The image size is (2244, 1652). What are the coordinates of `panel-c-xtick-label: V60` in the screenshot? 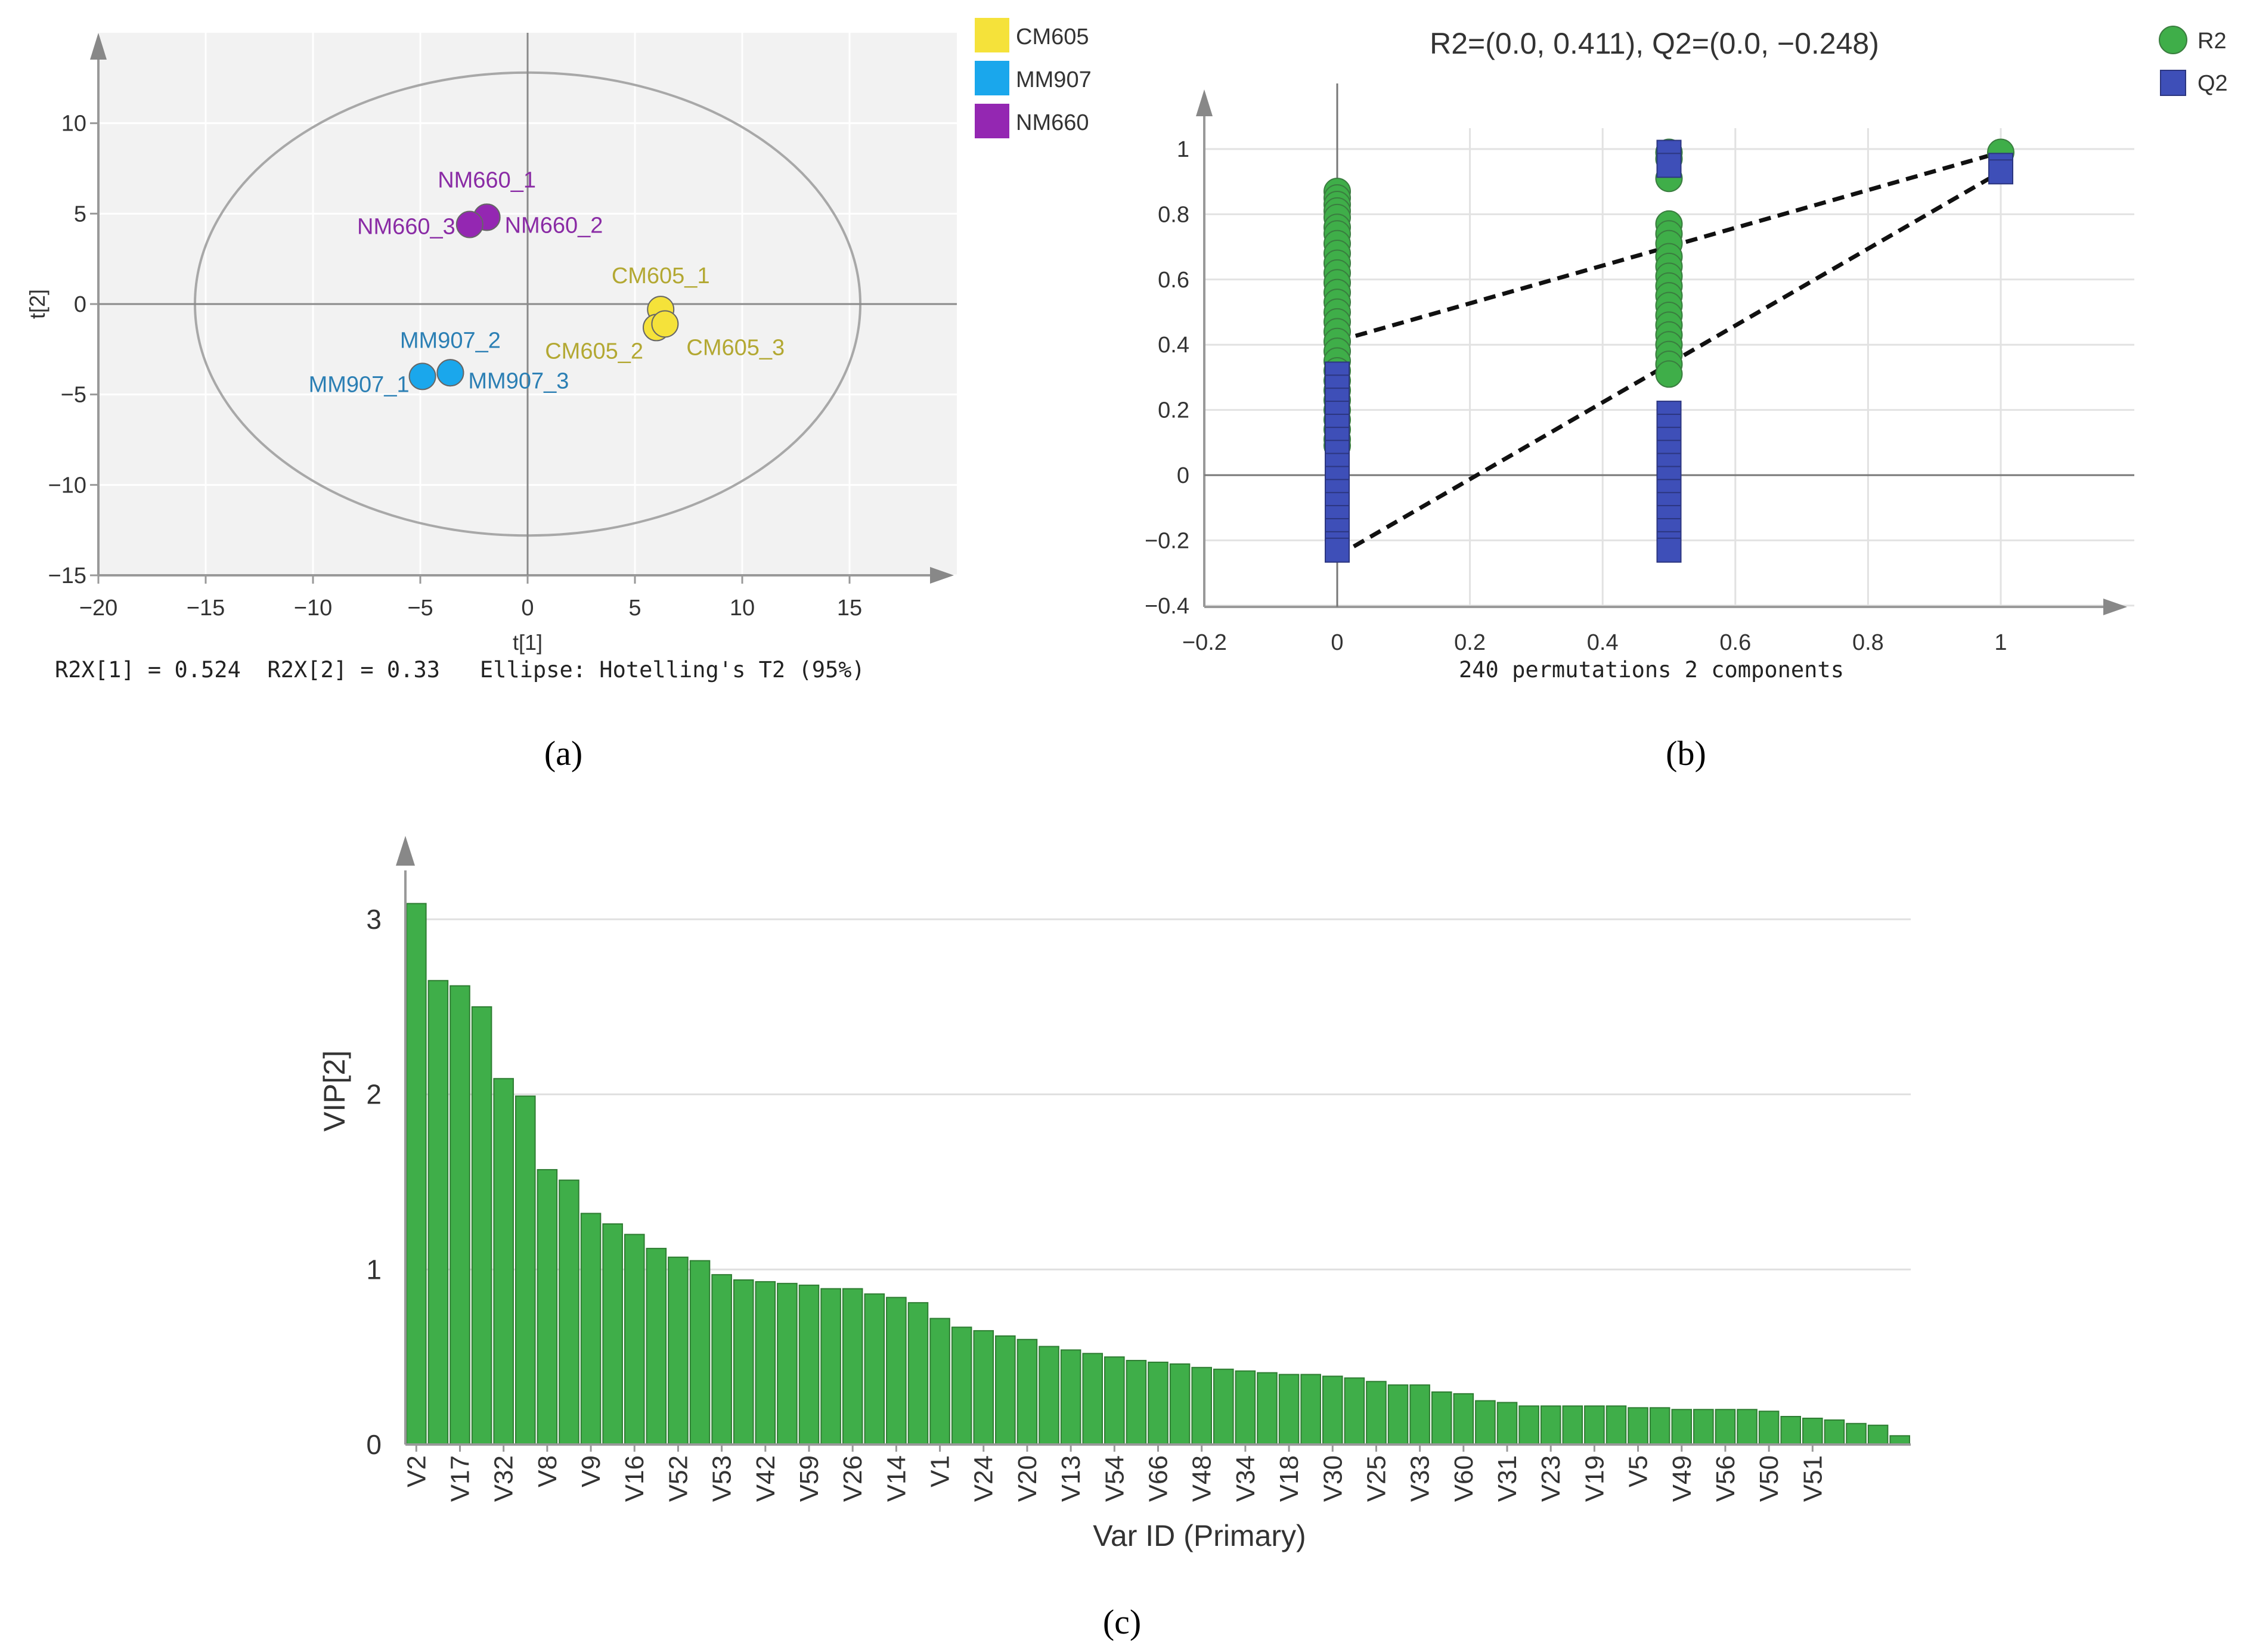 It's located at (1464, 1478).